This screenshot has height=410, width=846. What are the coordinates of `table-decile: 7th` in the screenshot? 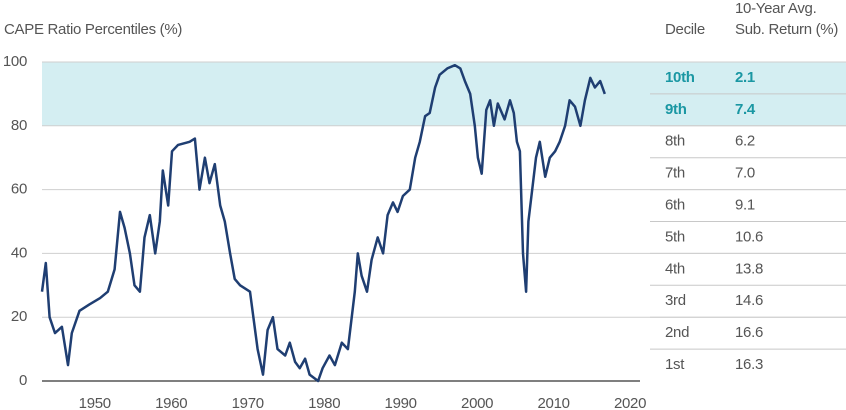 It's located at (675, 173).